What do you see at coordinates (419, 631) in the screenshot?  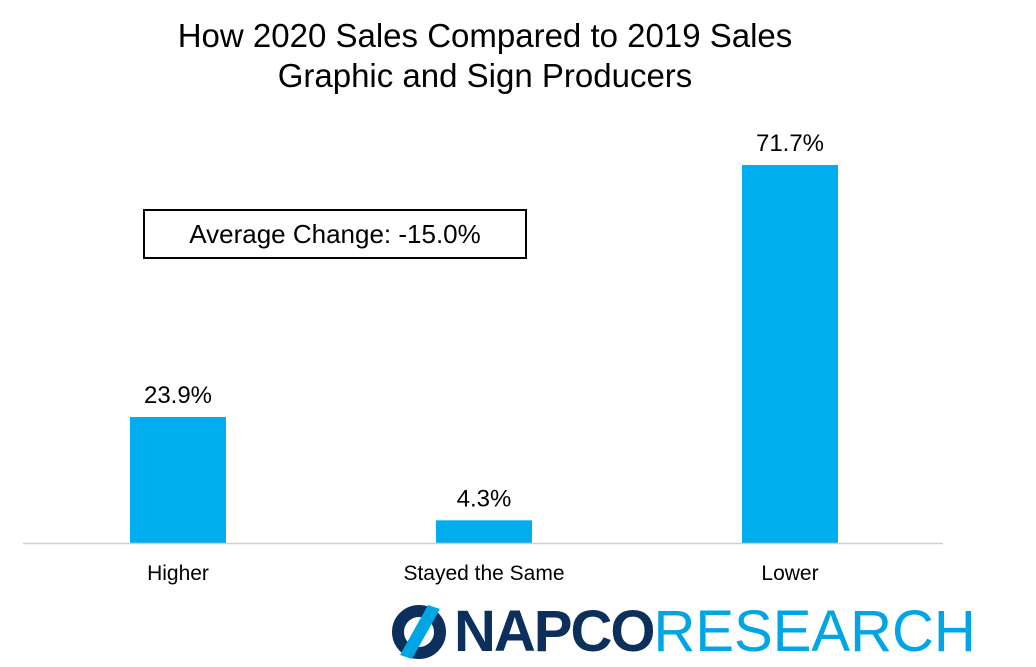 I see `napco-logo-mark-icon` at bounding box center [419, 631].